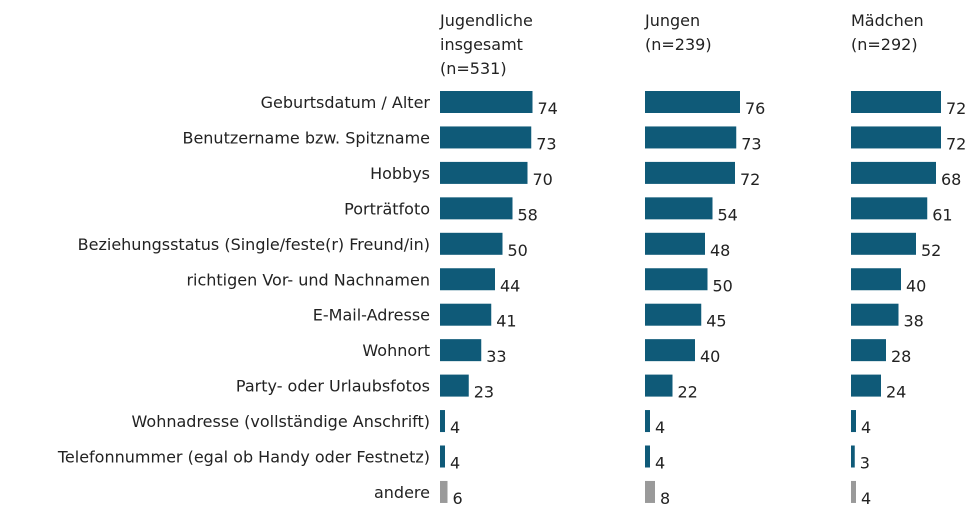 Image resolution: width=968 pixels, height=508 pixels. What do you see at coordinates (308, 279) in the screenshot?
I see `category-label: richtigen Vor- und Nachnamen` at bounding box center [308, 279].